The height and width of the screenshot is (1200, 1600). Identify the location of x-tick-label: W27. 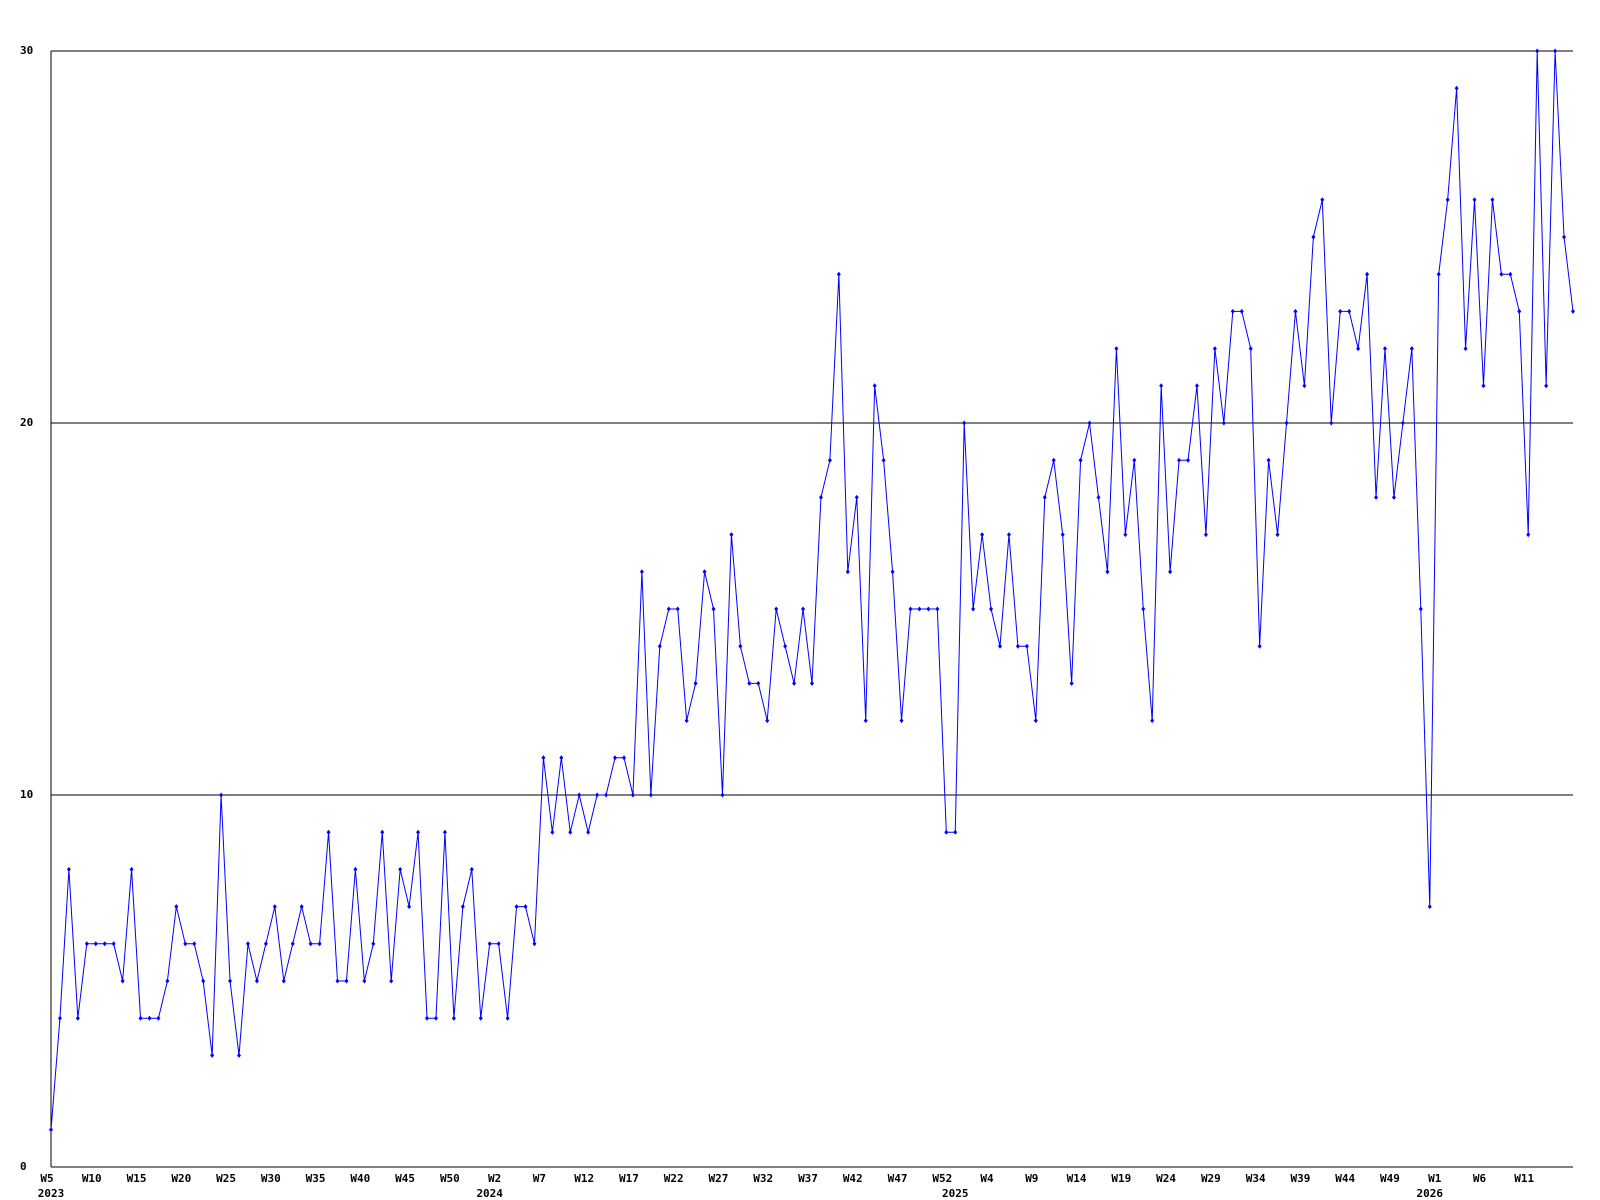
(719, 1178).